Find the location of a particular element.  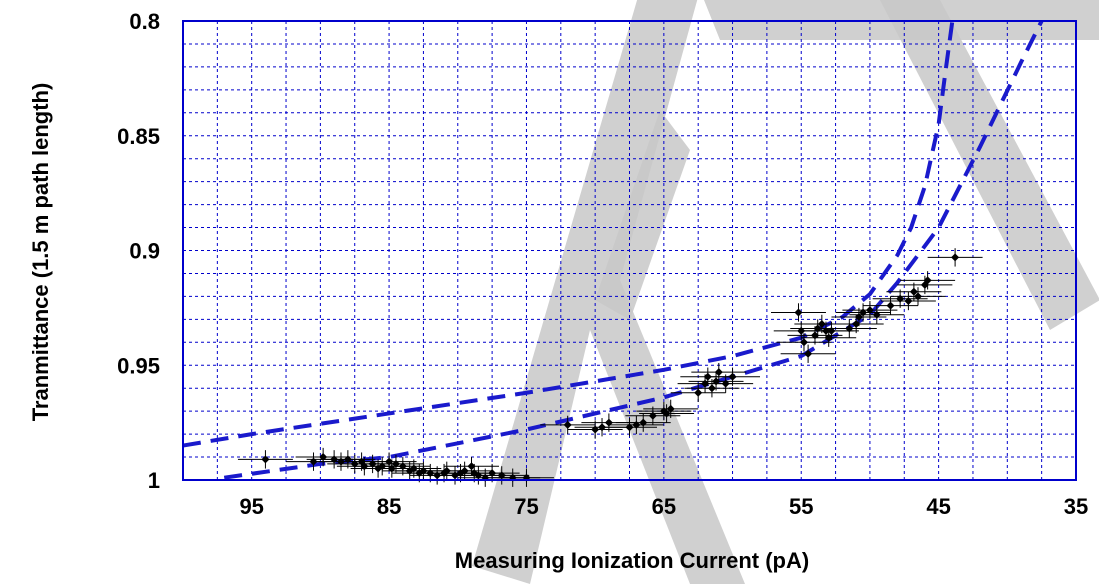

x-tick-labels: 95 85 75 65 55 45 35 is located at coordinates (663, 506).